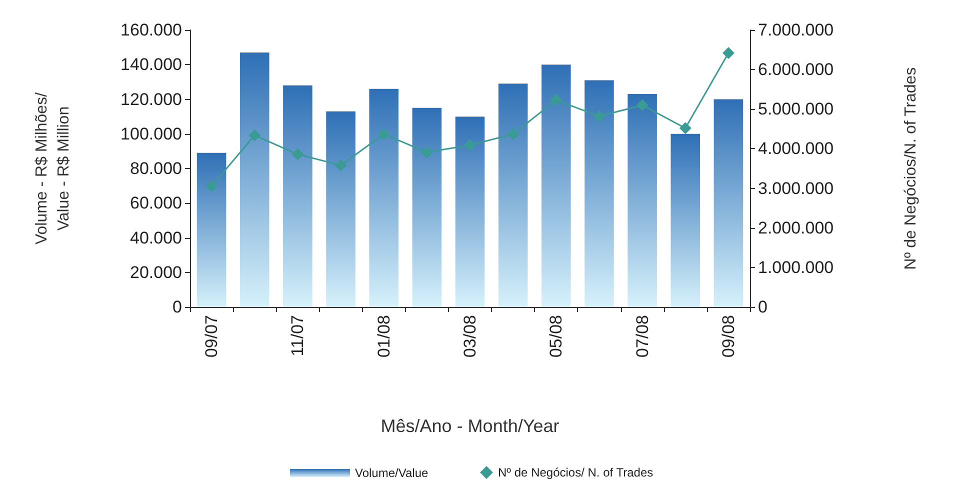  Describe the element at coordinates (576, 473) in the screenshot. I see `legend-label: Nº de Negócios/ N. of Trades` at that location.